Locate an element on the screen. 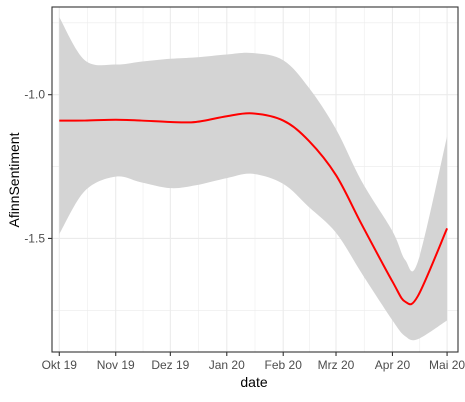  x-axis-title: date is located at coordinates (253, 382).